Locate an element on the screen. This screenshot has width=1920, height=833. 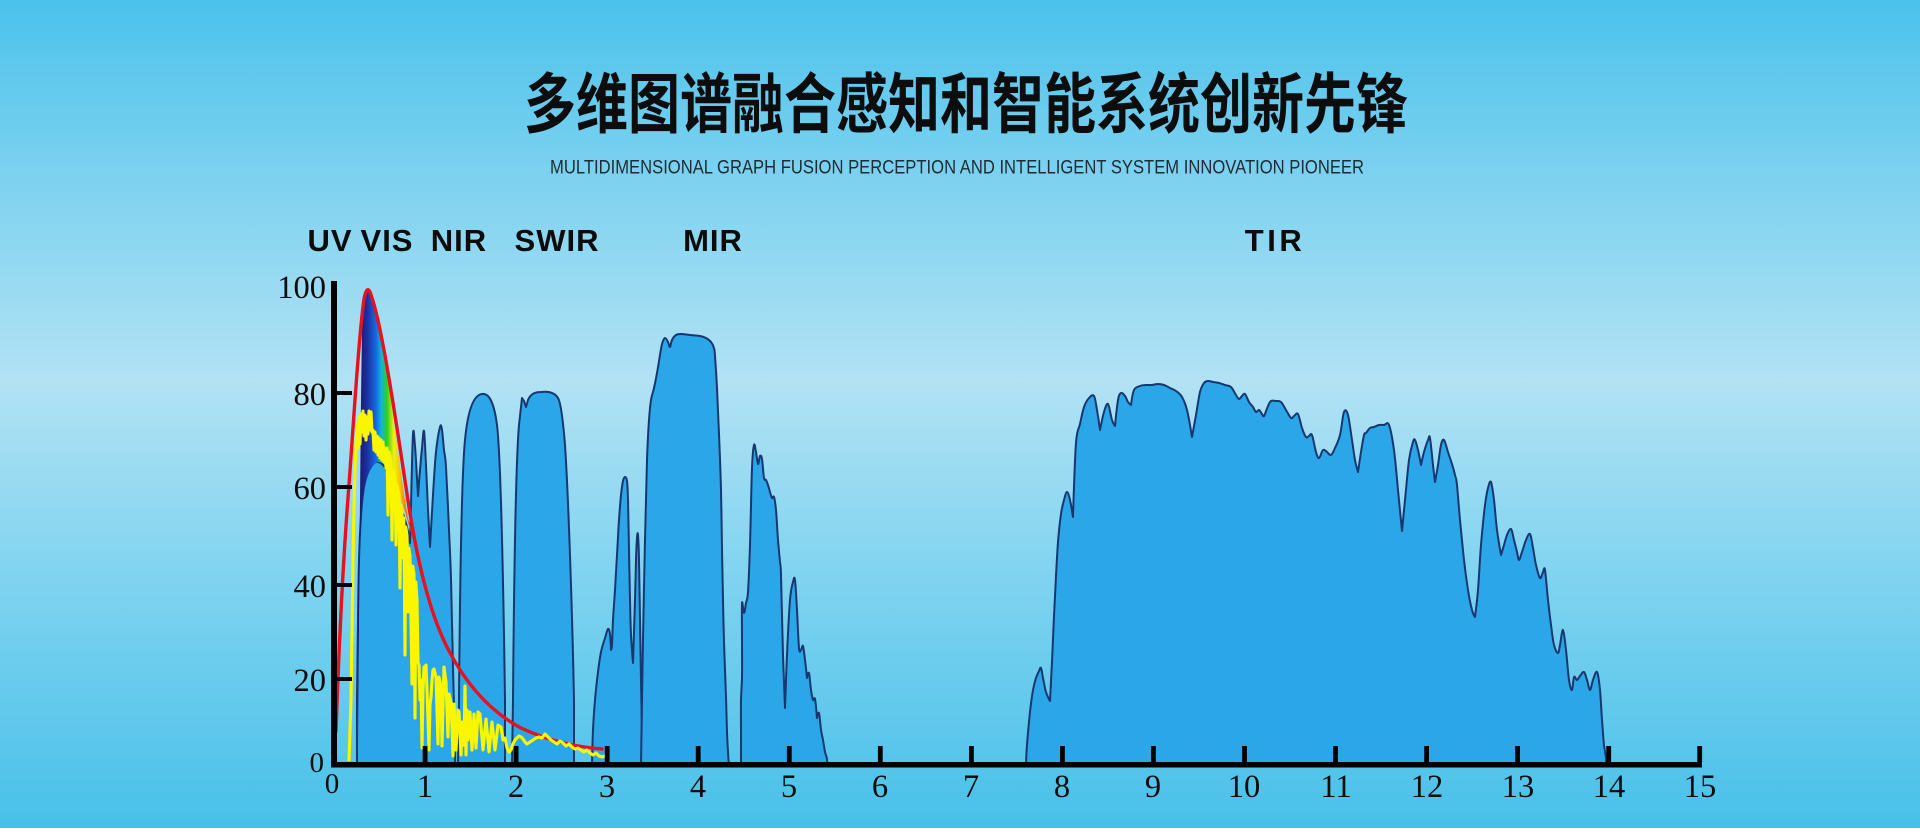
svg-text: 1 is located at coordinates (425, 787).